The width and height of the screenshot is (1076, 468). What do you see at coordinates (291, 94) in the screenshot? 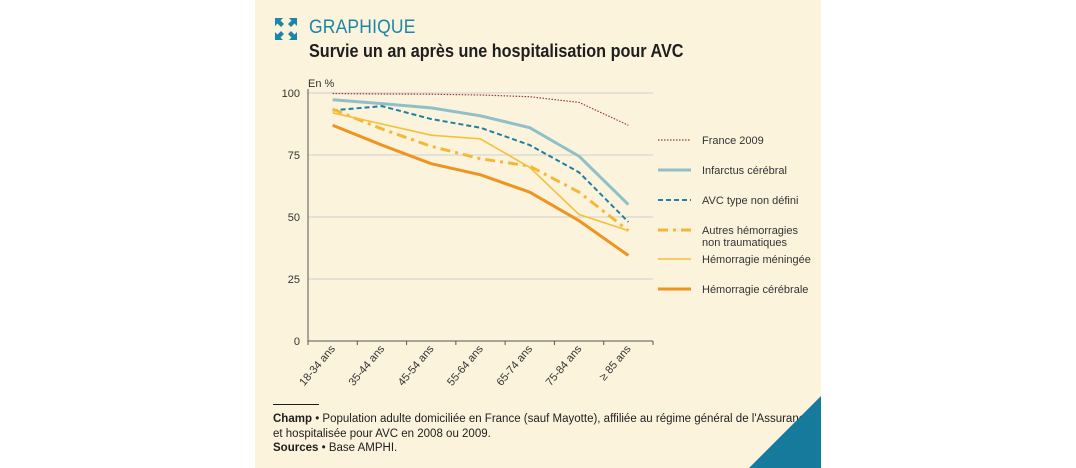
I see `y-tick-label: 100` at bounding box center [291, 94].